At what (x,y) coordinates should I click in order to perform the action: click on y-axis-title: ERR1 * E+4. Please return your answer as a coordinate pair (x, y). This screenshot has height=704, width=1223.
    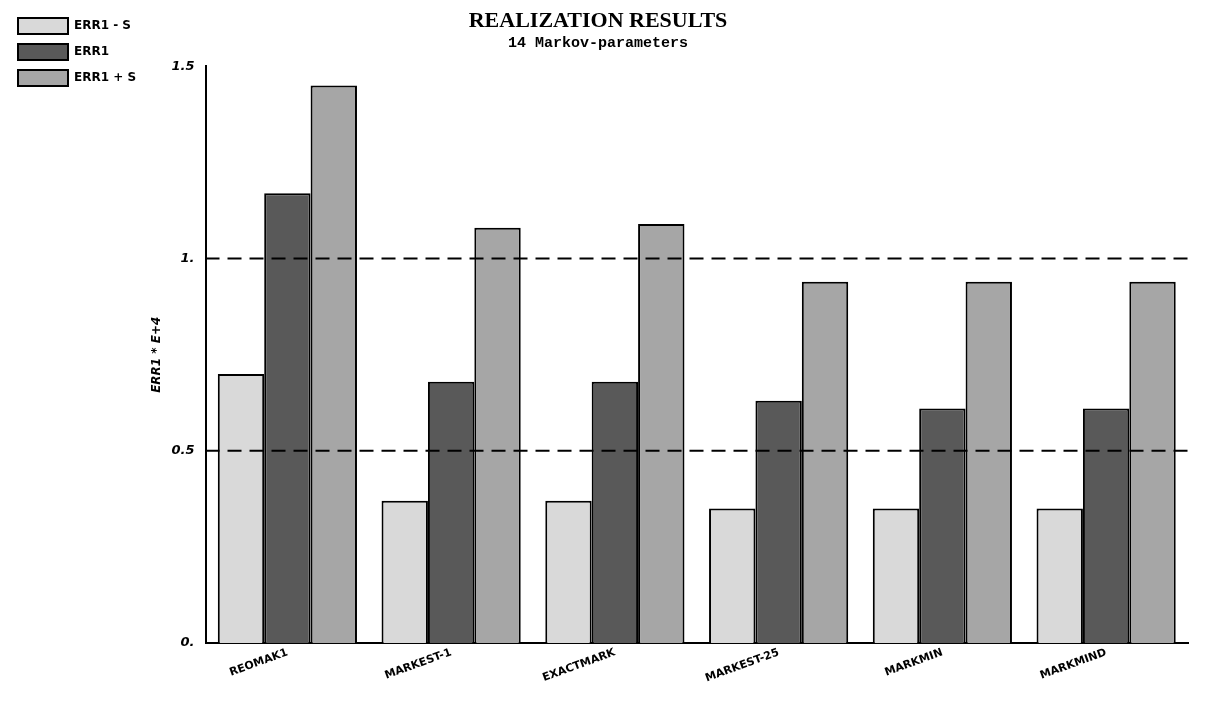
    Looking at the image, I should click on (156, 354).